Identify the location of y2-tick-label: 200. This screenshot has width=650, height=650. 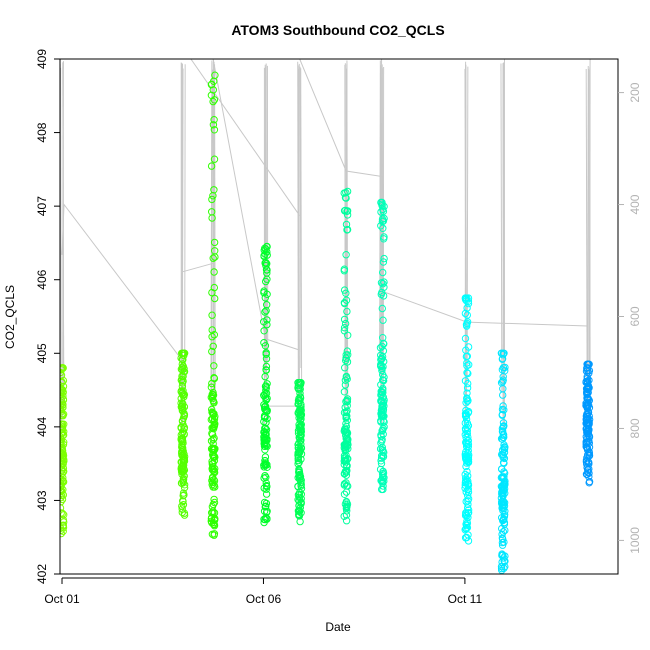
(635, 92).